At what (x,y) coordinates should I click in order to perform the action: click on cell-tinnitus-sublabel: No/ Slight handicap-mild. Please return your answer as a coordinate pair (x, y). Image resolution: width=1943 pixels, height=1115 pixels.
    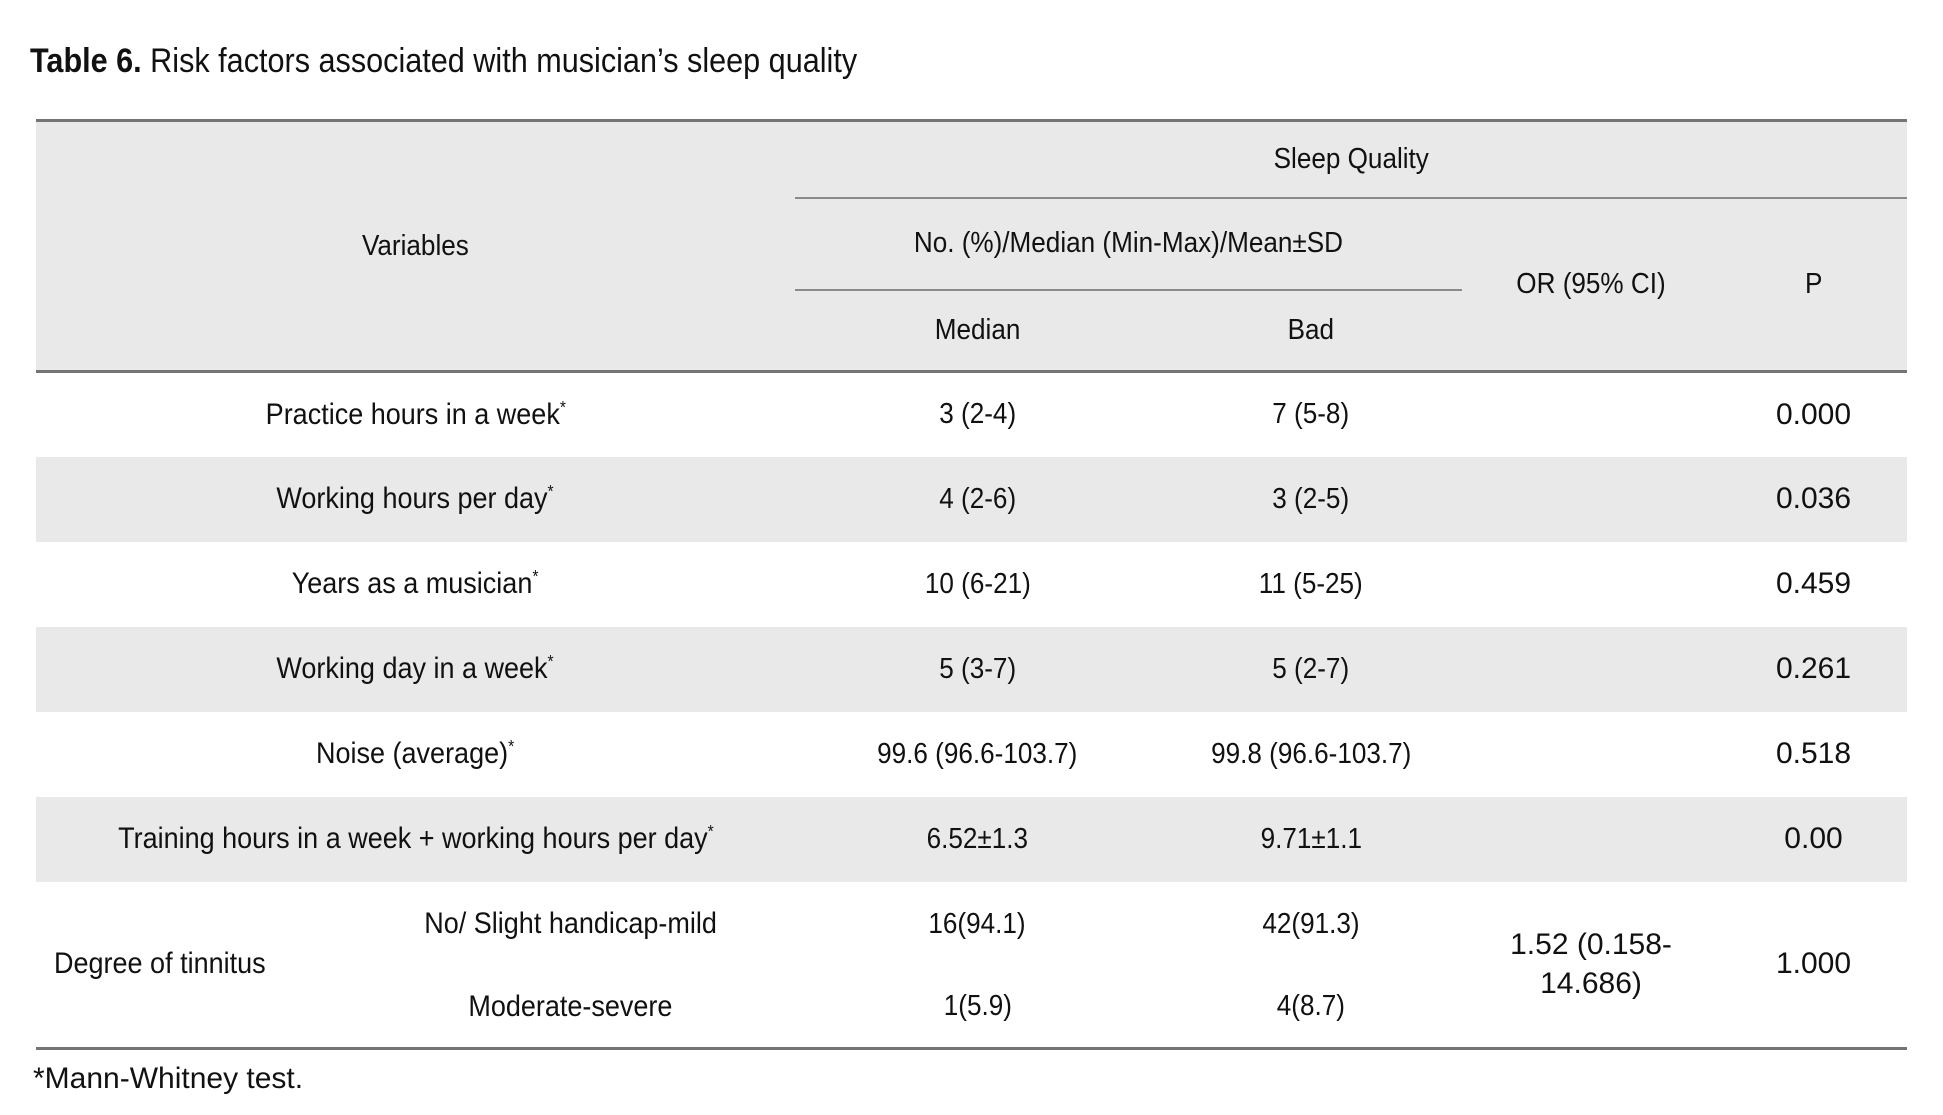
    Looking at the image, I should click on (562, 924).